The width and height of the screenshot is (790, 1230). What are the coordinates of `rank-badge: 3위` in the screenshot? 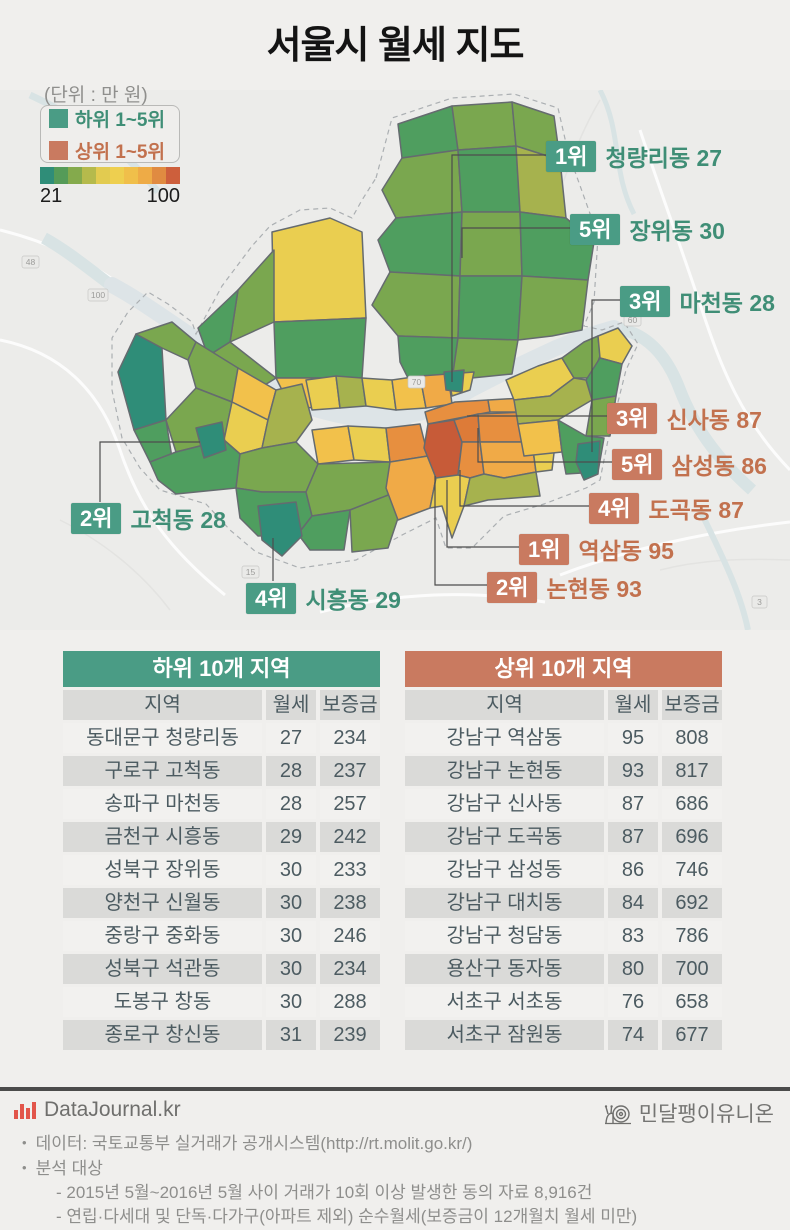 It's located at (632, 418).